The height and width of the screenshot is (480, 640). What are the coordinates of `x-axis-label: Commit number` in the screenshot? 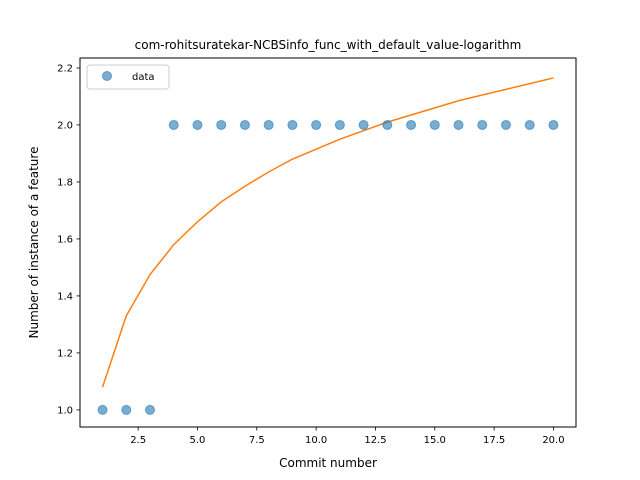 It's located at (328, 463).